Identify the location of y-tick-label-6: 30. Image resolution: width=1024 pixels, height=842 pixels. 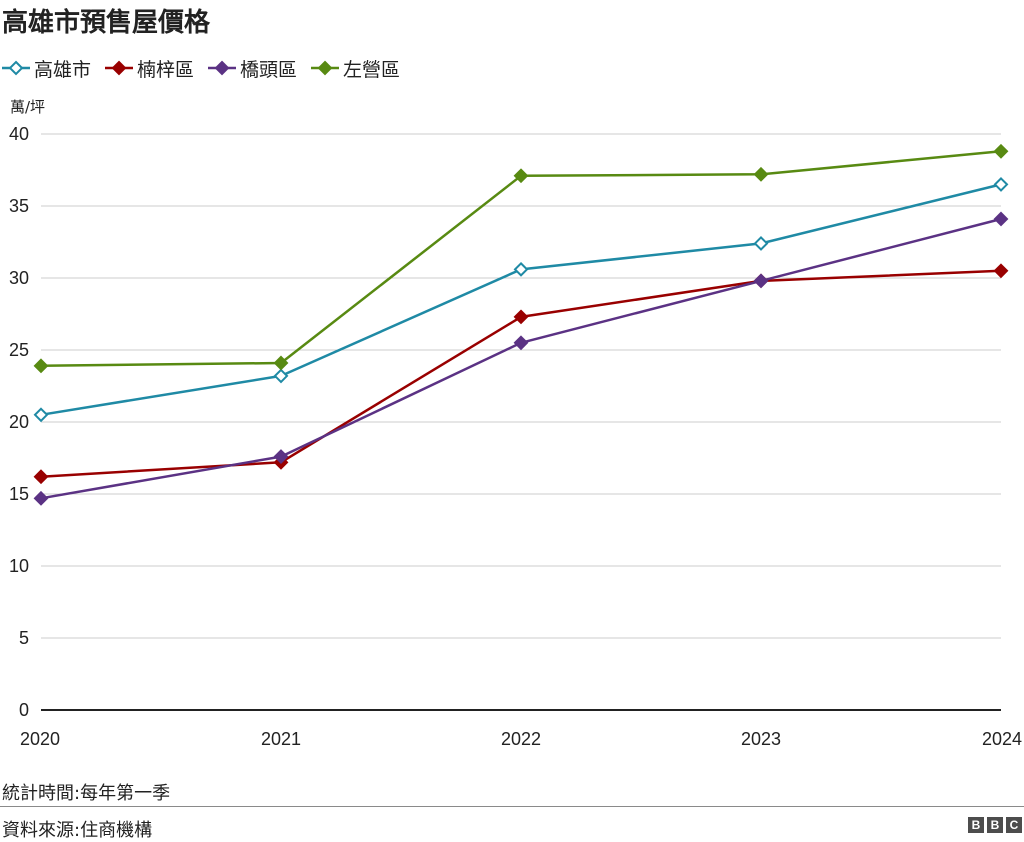
(19, 278).